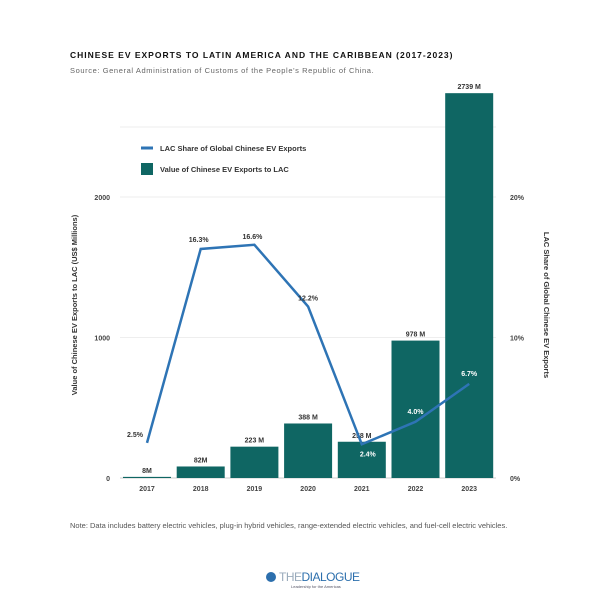  Describe the element at coordinates (308, 417) in the screenshot. I see `bar-label: 388 M` at that location.